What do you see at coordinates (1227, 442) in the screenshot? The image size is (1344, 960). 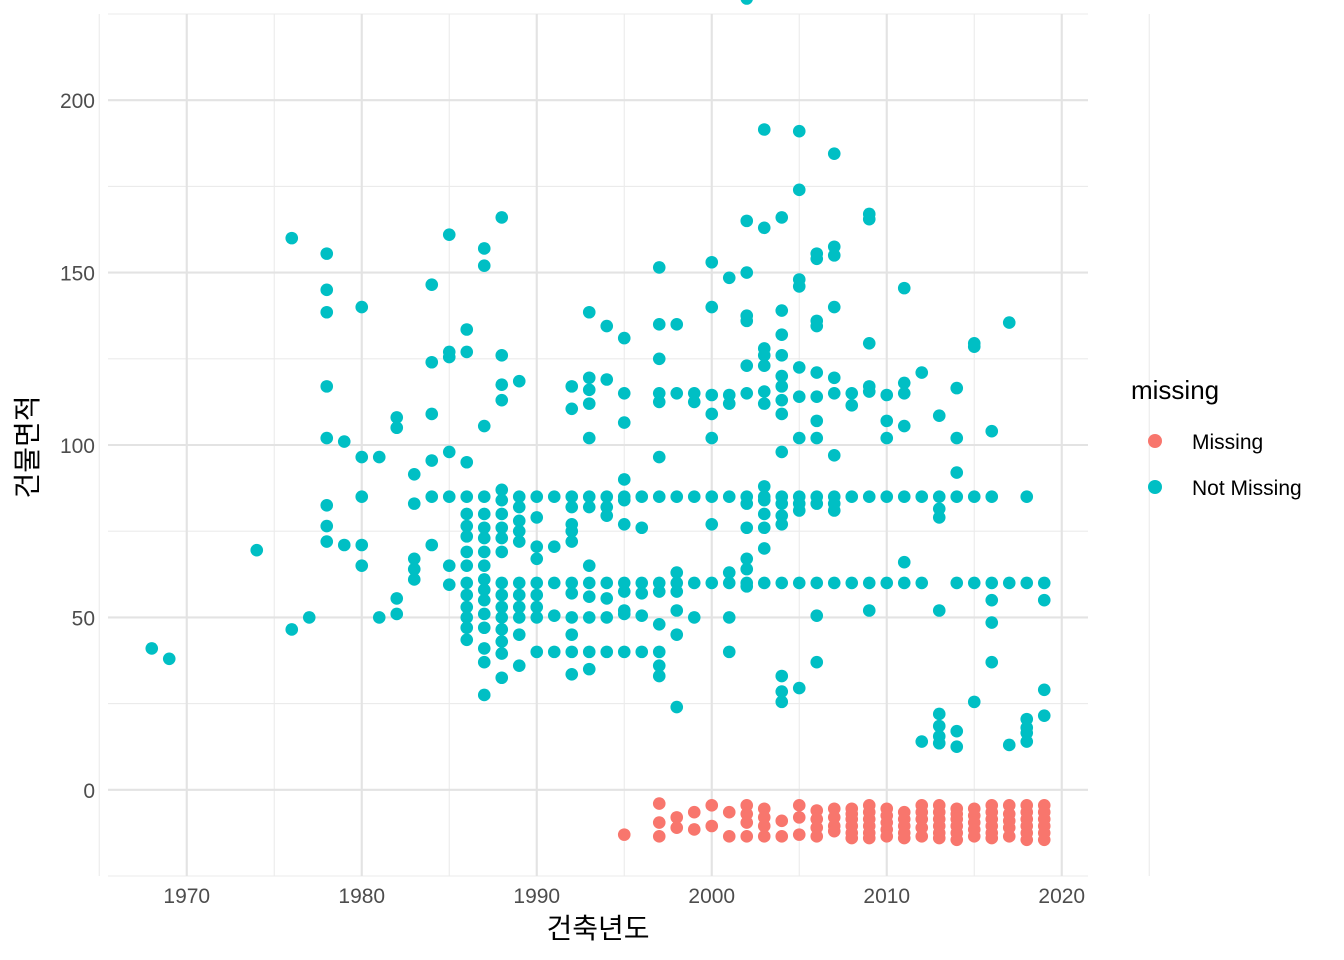 I see `legend-label-missing: Missing` at bounding box center [1227, 442].